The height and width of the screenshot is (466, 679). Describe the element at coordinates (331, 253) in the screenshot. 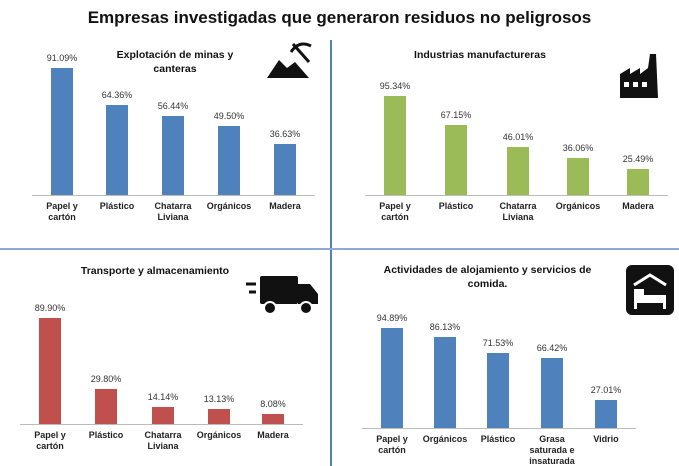

I see `divider-vertical` at that location.